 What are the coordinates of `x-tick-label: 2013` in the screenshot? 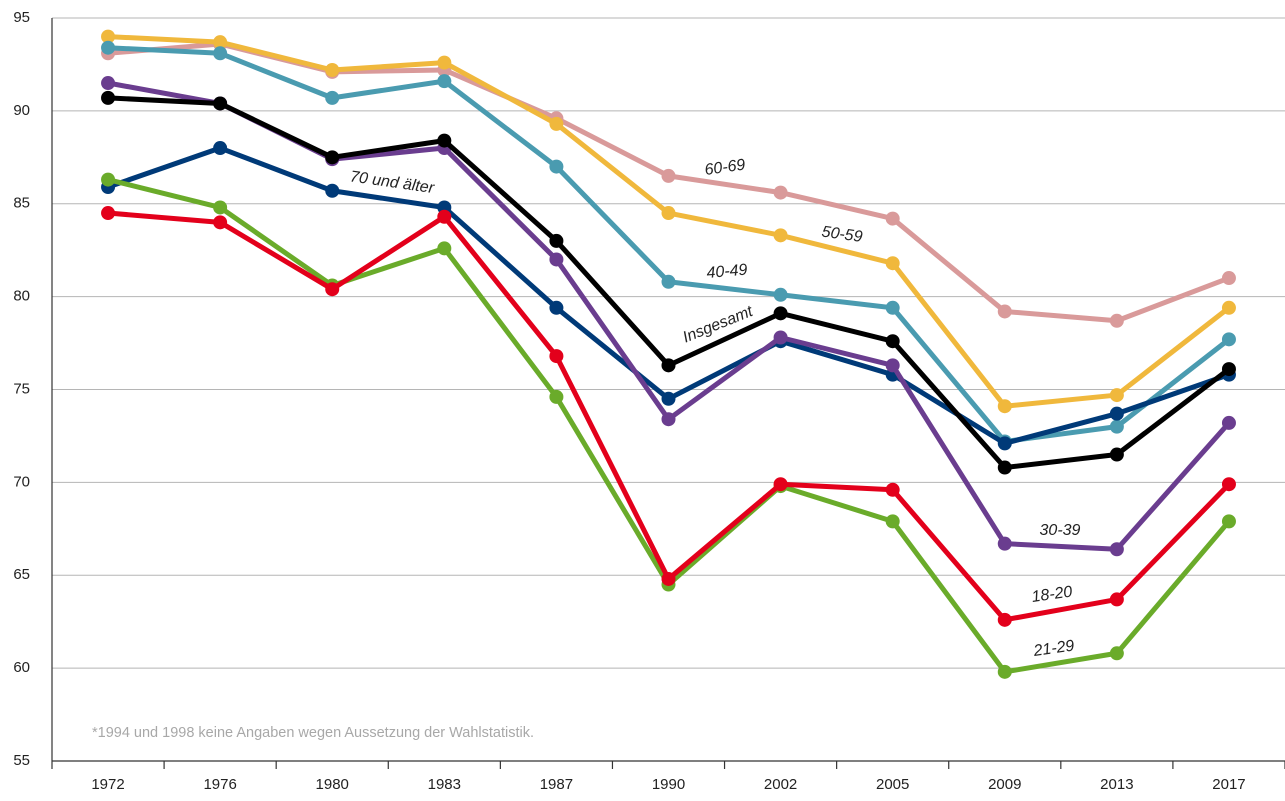 It's located at (1116, 784).